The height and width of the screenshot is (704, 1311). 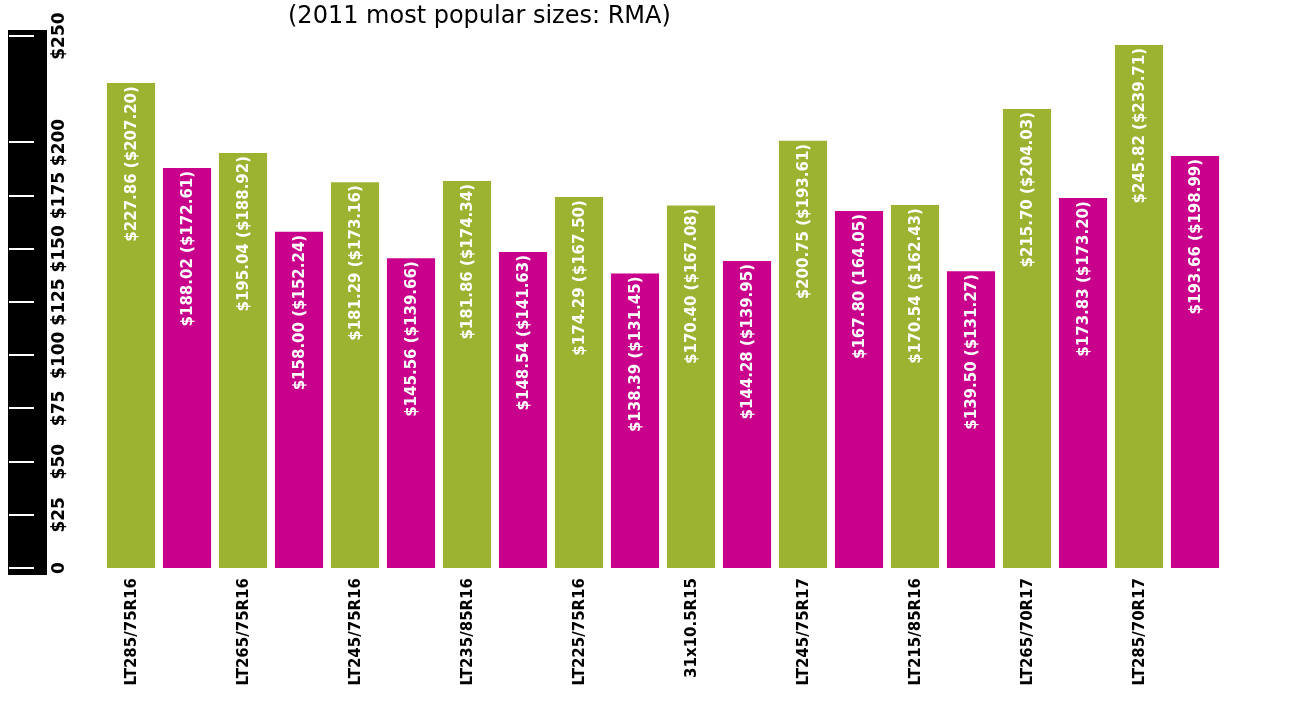 What do you see at coordinates (243, 233) in the screenshot?
I see `data-label: $195.04 ($188.92)` at bounding box center [243, 233].